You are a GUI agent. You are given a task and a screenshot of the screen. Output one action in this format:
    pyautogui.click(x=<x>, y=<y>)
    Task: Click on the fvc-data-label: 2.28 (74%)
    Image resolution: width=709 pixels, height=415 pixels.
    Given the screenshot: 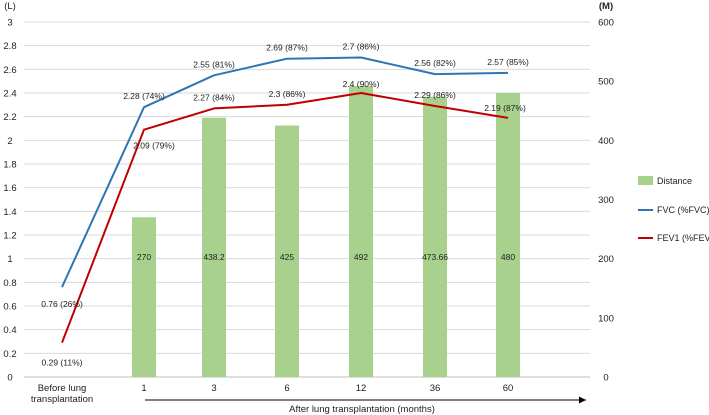 What is the action you would take?
    pyautogui.click(x=144, y=96)
    